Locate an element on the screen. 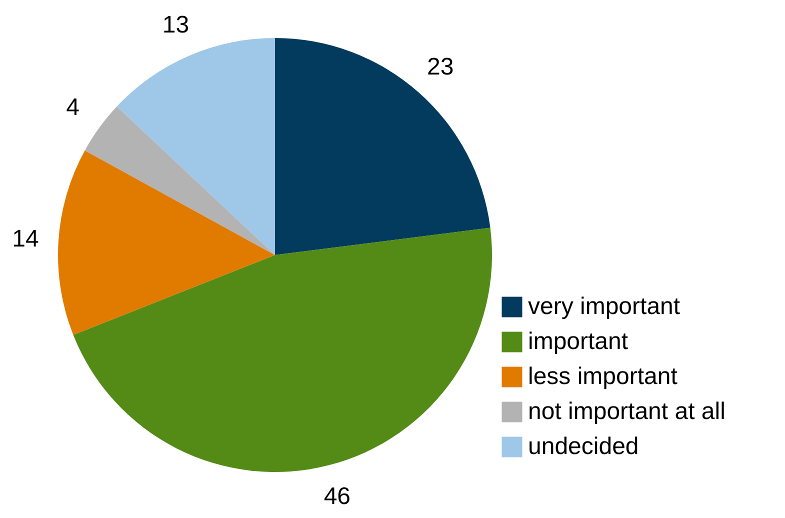 The width and height of the screenshot is (785, 518). legend-label: less important is located at coordinates (603, 376).